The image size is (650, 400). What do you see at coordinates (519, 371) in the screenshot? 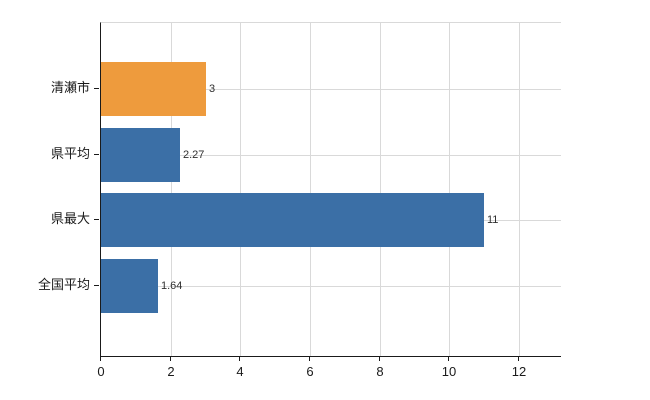
I see `x-tick-label: 12` at bounding box center [519, 371].